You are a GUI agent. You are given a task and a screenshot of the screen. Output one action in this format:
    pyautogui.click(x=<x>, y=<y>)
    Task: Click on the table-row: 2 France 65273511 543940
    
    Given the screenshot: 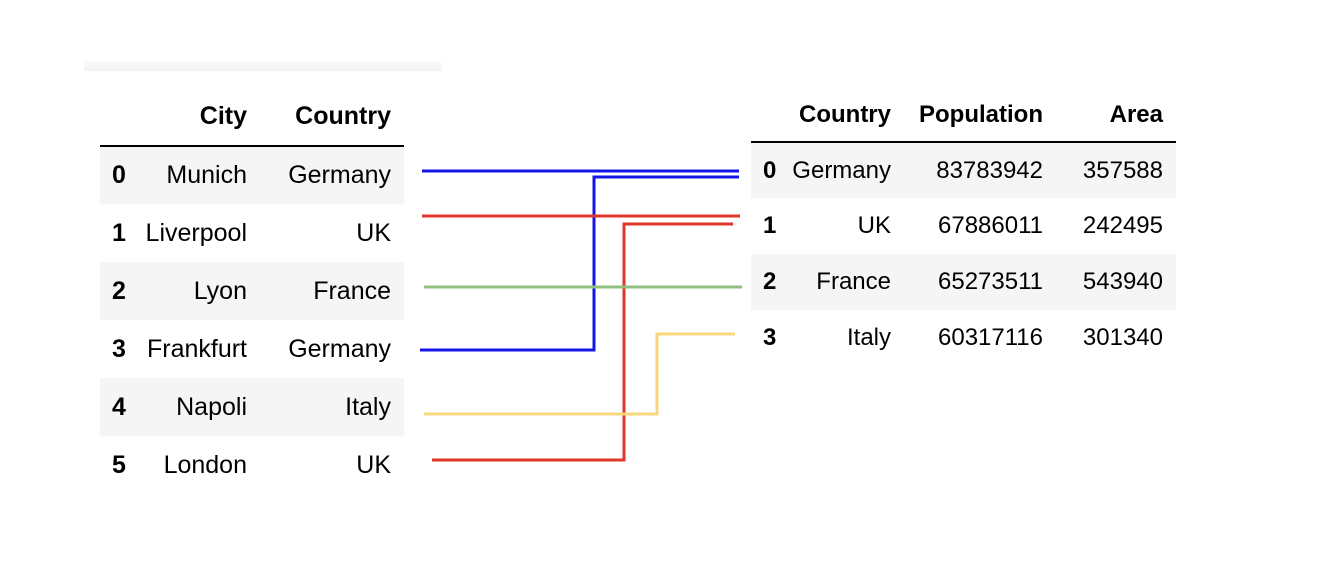 What is the action you would take?
    pyautogui.click(x=963, y=282)
    